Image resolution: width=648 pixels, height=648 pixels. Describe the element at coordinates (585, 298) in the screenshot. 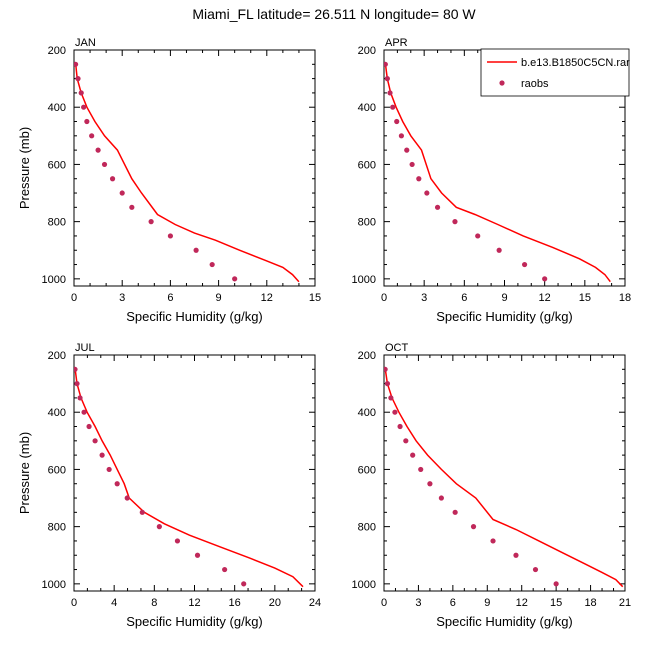

I see `x-tick-label: 15` at that location.